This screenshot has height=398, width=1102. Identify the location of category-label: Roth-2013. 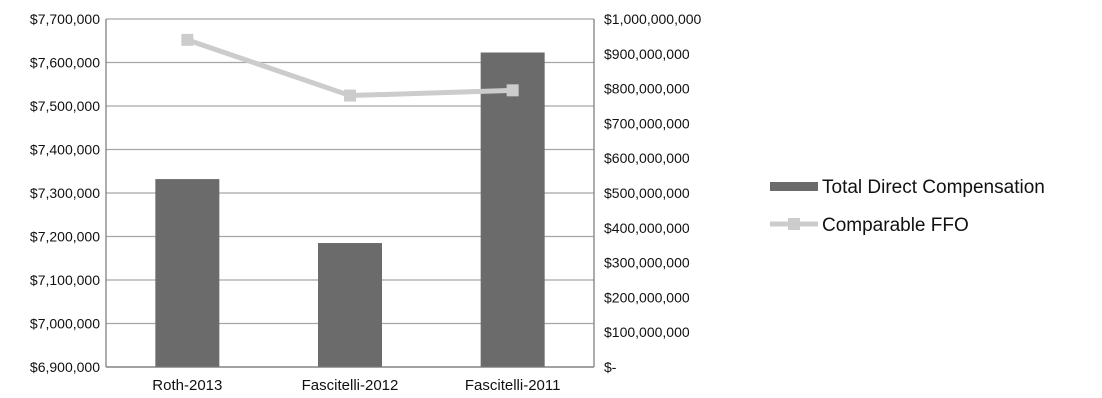
(187, 385).